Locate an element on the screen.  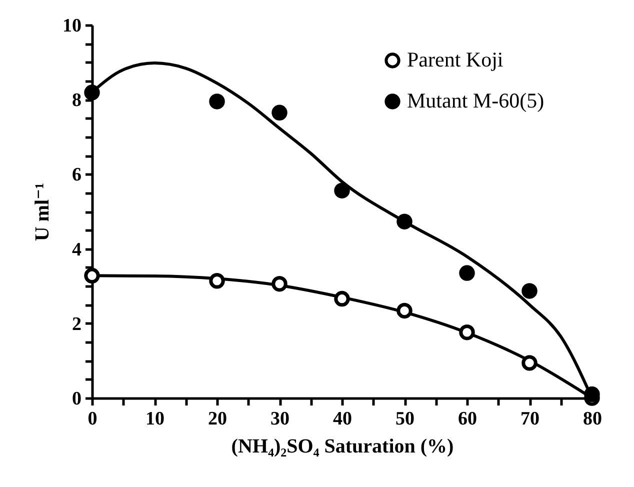
x-tick-label: 50 is located at coordinates (405, 419).